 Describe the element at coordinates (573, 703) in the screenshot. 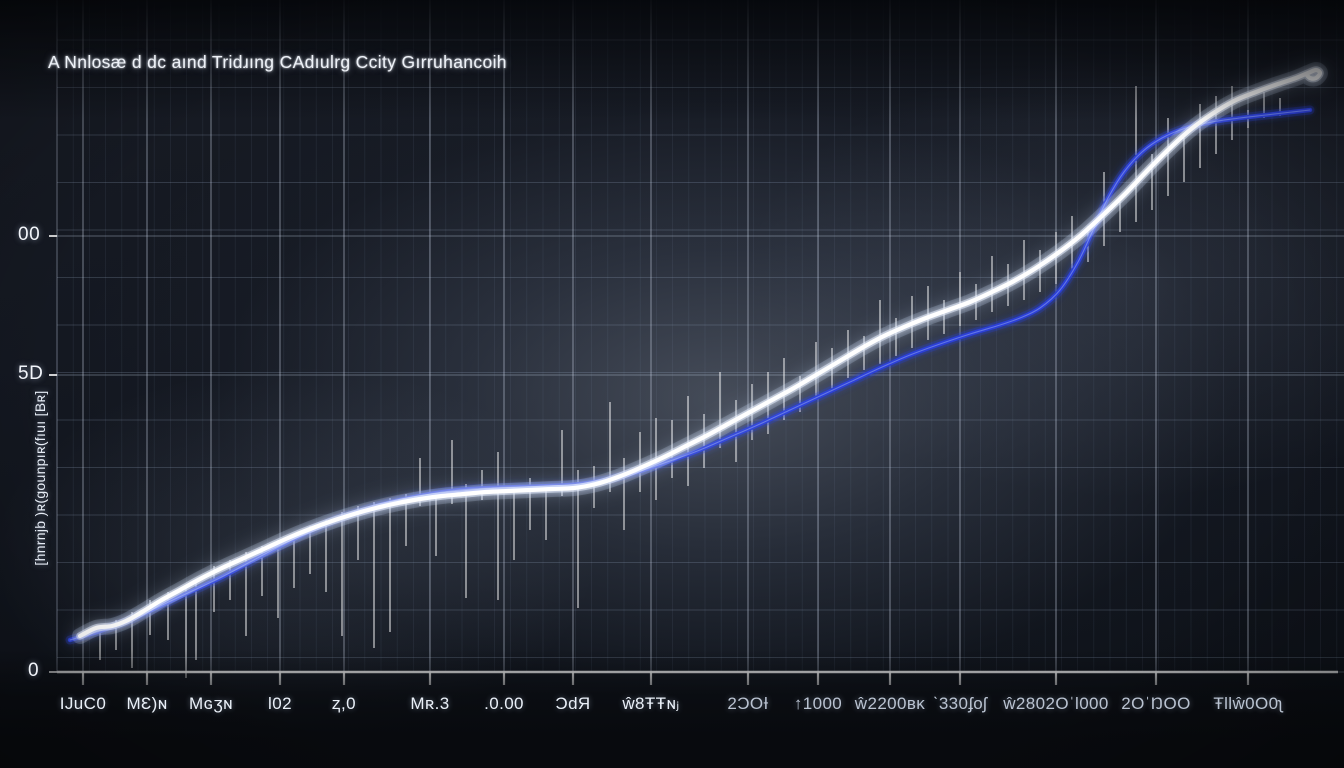

I see `x-tick-label: ƆdЯ` at that location.